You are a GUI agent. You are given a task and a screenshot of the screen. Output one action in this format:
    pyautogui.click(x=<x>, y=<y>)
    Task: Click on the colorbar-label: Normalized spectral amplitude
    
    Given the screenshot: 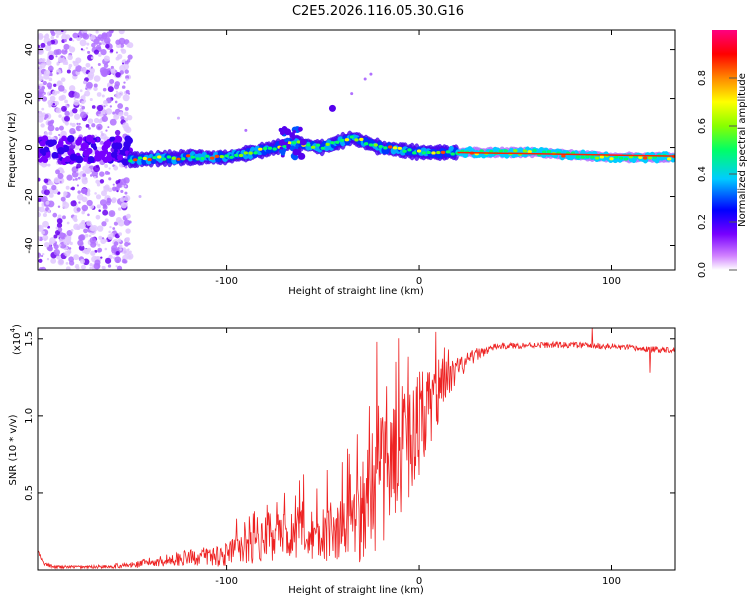 What is the action you would take?
    pyautogui.click(x=742, y=150)
    